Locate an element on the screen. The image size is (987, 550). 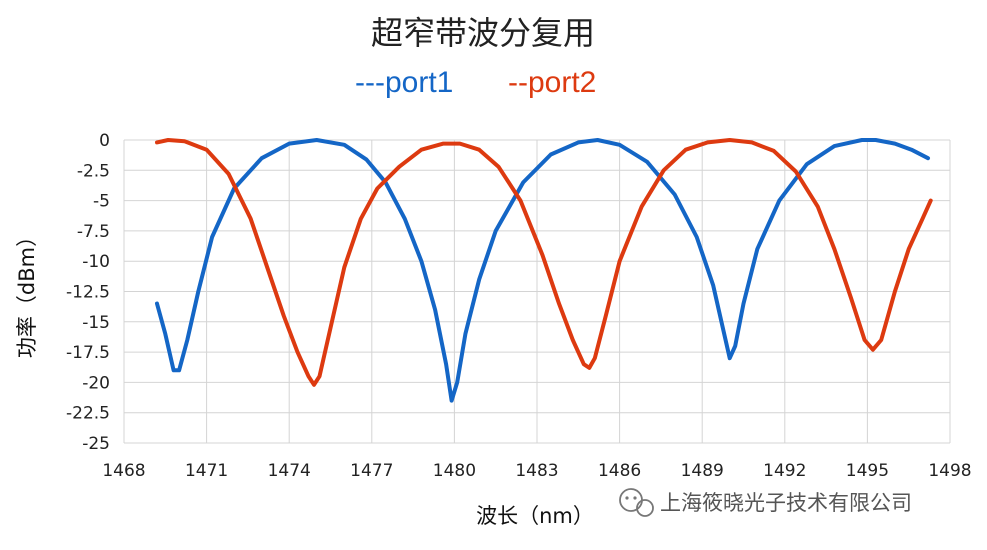
y-tick-label: -20 is located at coordinates (96, 383).